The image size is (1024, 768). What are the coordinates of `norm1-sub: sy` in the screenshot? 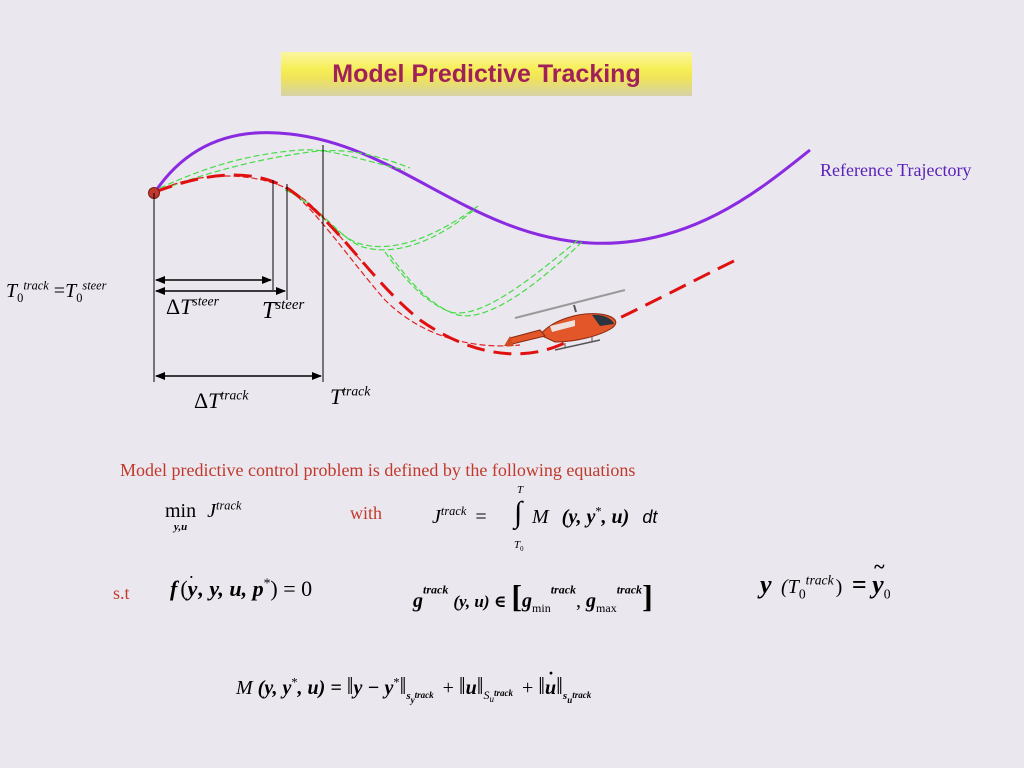 It's located at (410, 697).